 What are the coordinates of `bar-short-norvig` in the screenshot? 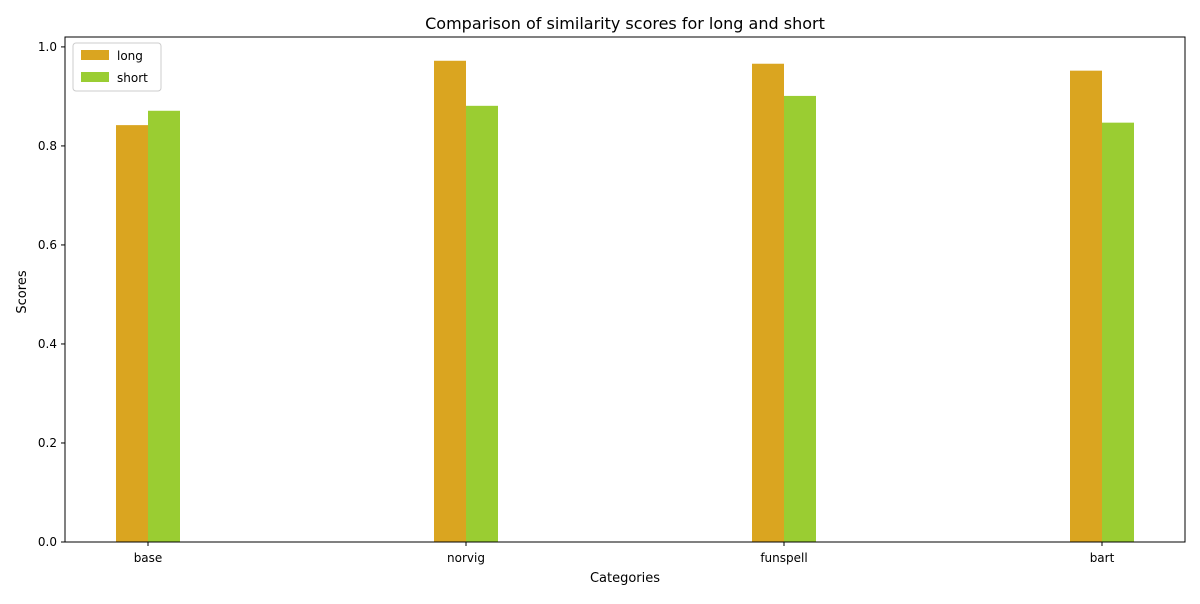 It's located at (482, 323).